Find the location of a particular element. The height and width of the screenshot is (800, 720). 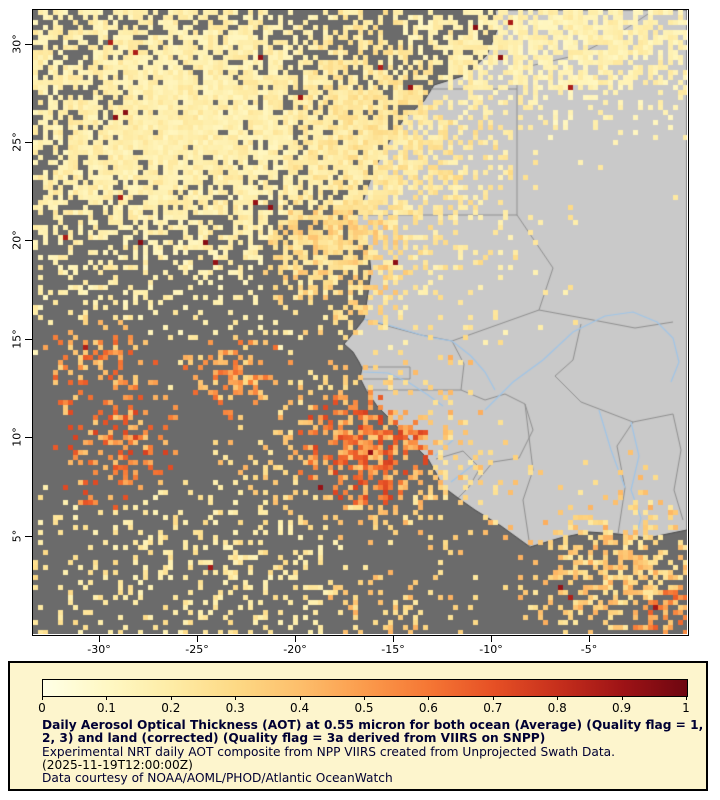

colorbar-tick-label: 0.6 is located at coordinates (428, 708).